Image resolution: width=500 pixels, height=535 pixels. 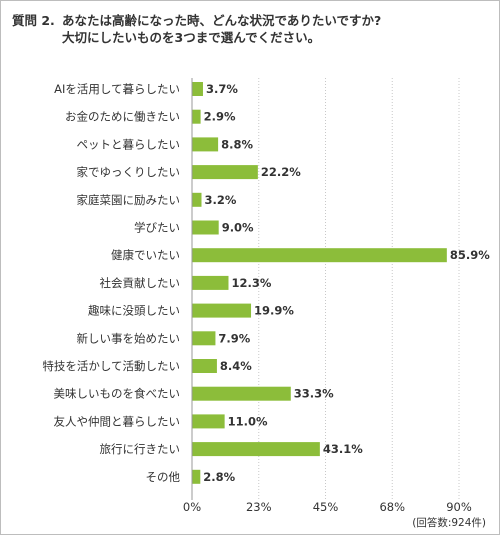 I want to click on x-tick-label: 45%, so click(x=326, y=507).